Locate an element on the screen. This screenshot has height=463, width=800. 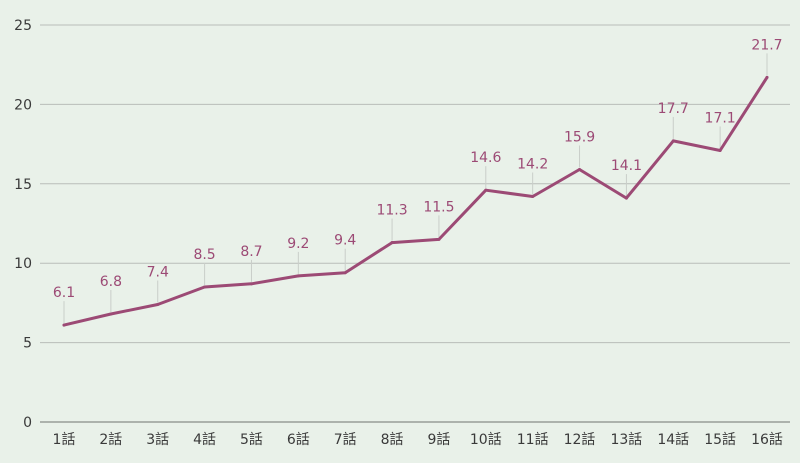
data-label: 7.4 is located at coordinates (158, 272).